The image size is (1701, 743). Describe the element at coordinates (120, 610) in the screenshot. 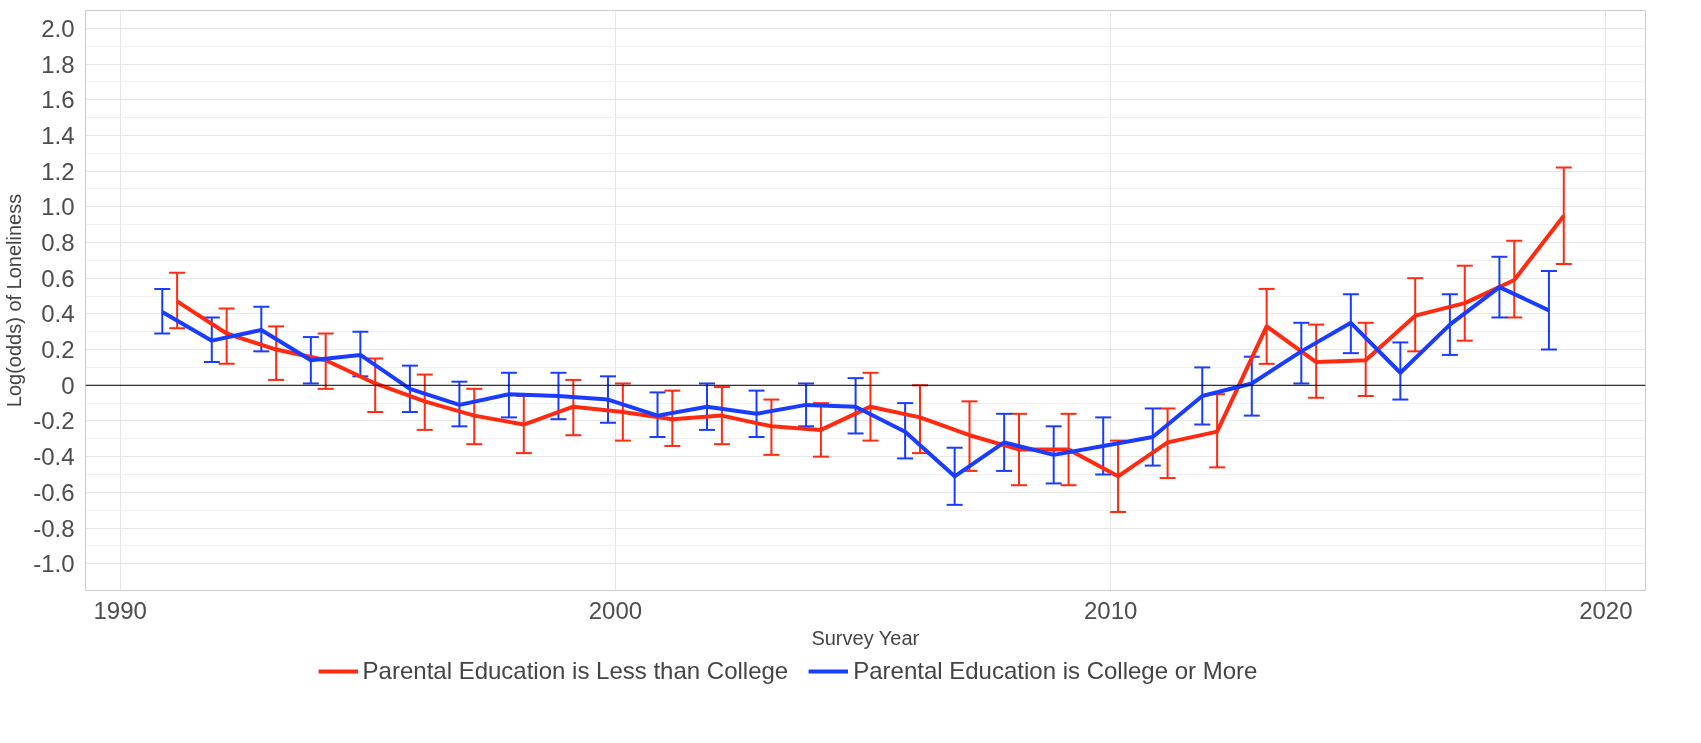

I see `x-tick-label: 1990` at that location.